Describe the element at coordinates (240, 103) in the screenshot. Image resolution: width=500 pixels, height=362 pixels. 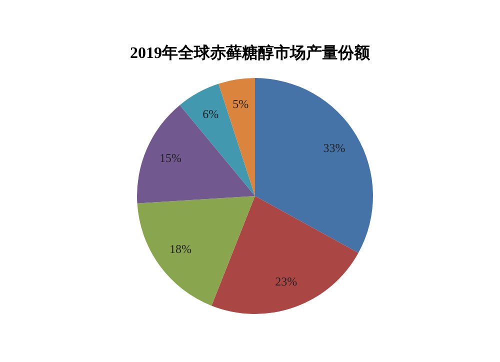
I see `data-label: 5%` at that location.